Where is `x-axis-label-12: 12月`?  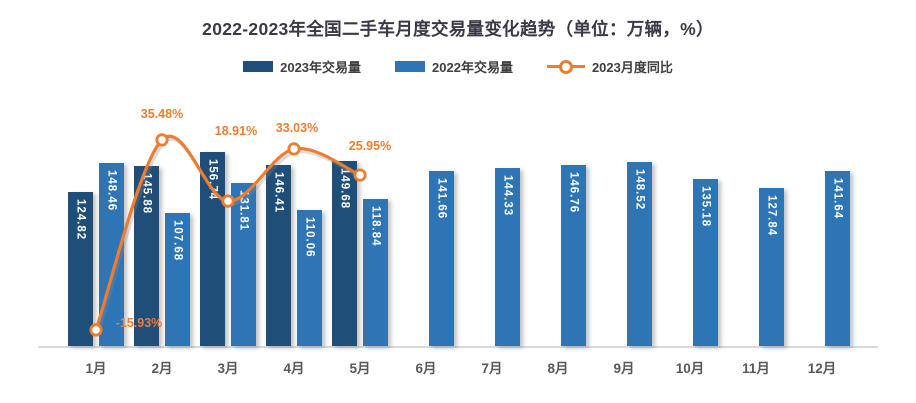
x-axis-label-12: 12月 is located at coordinates (822, 368).